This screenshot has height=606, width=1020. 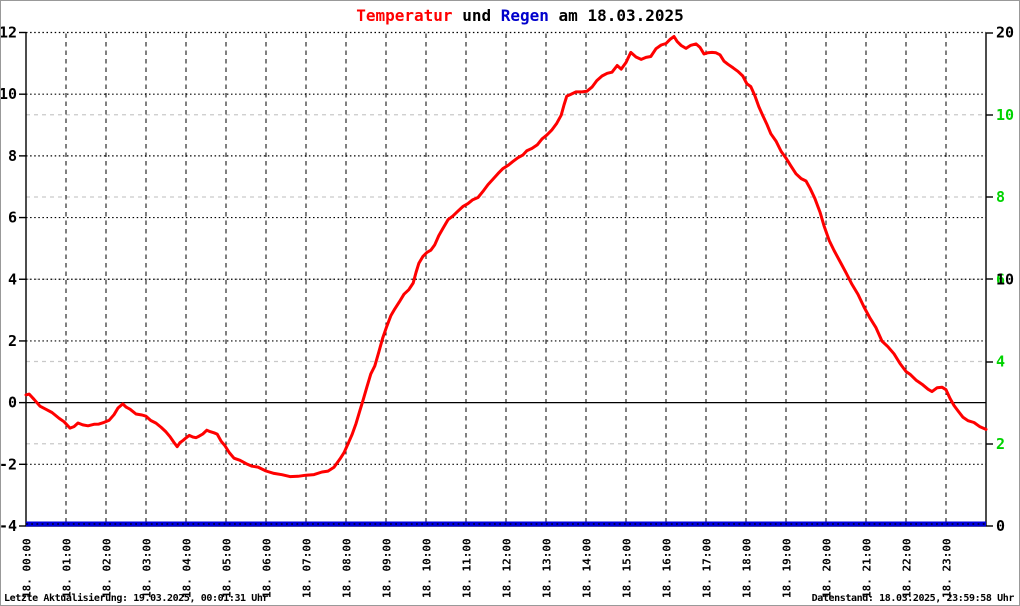 I want to click on svg-text: 18. 06:00, so click(x=267, y=568).